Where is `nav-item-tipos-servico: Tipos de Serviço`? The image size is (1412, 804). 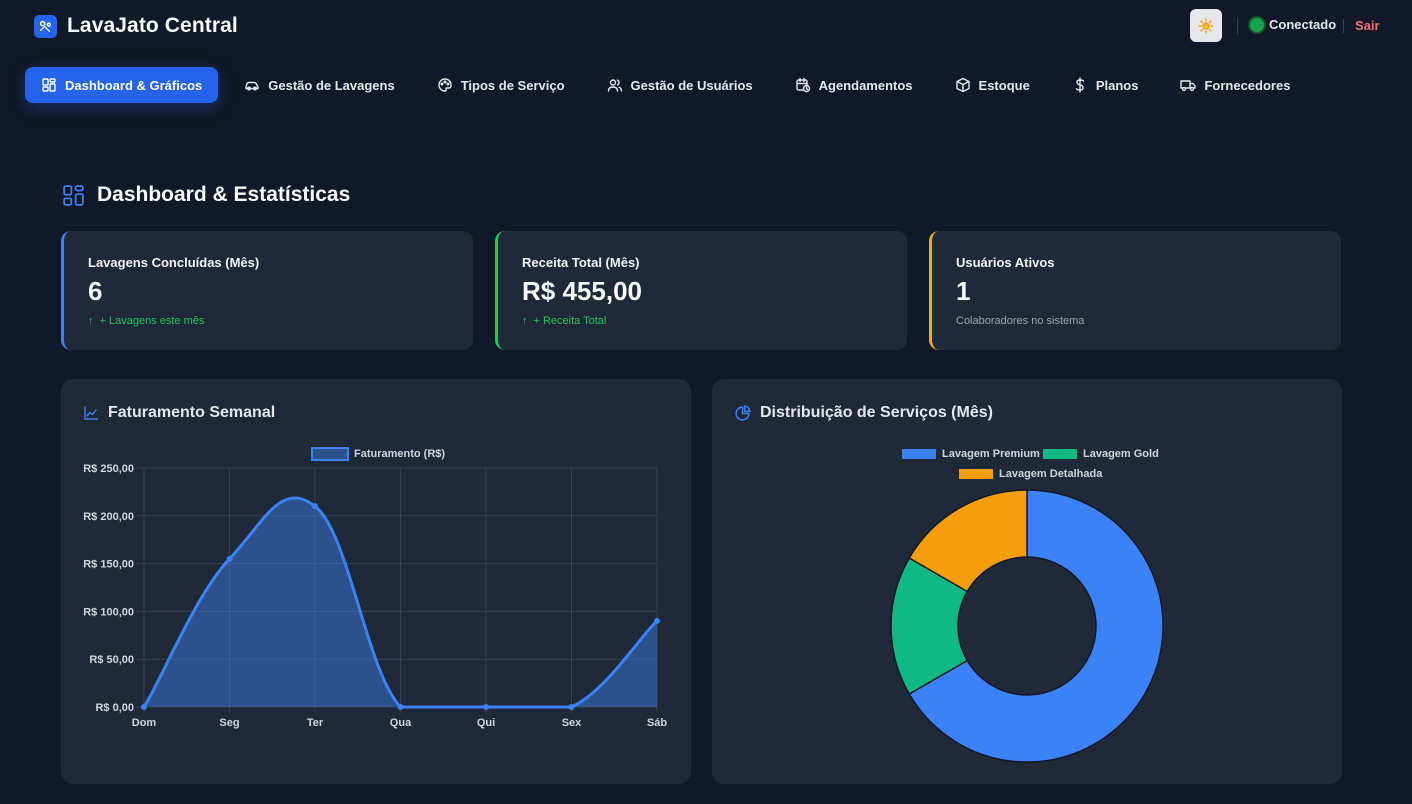
nav-item-tipos-servico: Tipos de Serviço is located at coordinates (501, 85).